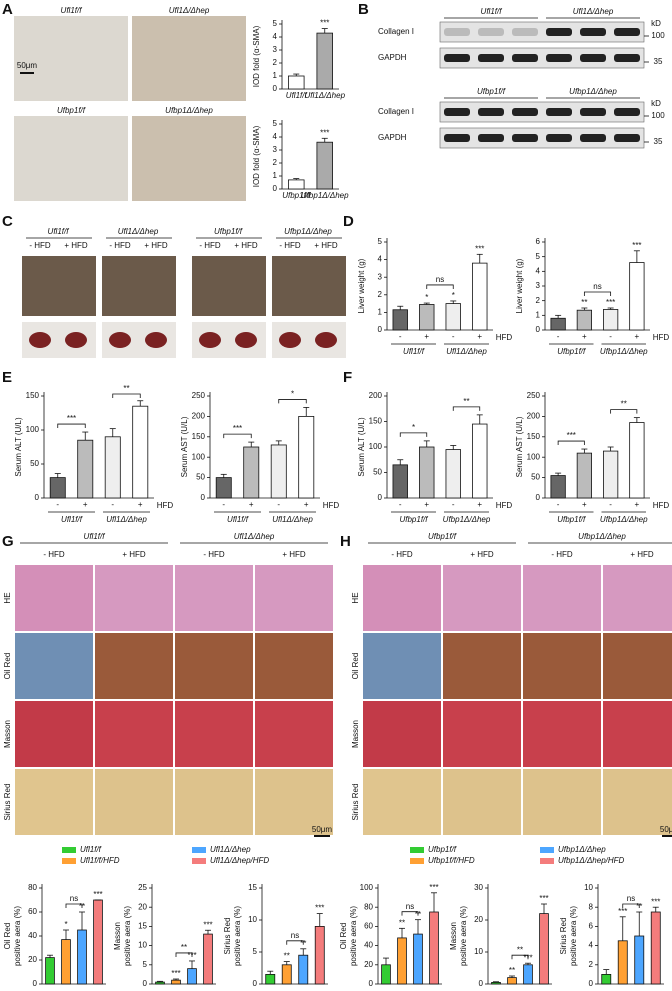  Describe the element at coordinates (396, 111) in the screenshot. I see `protein-label: Collagen I` at that location.